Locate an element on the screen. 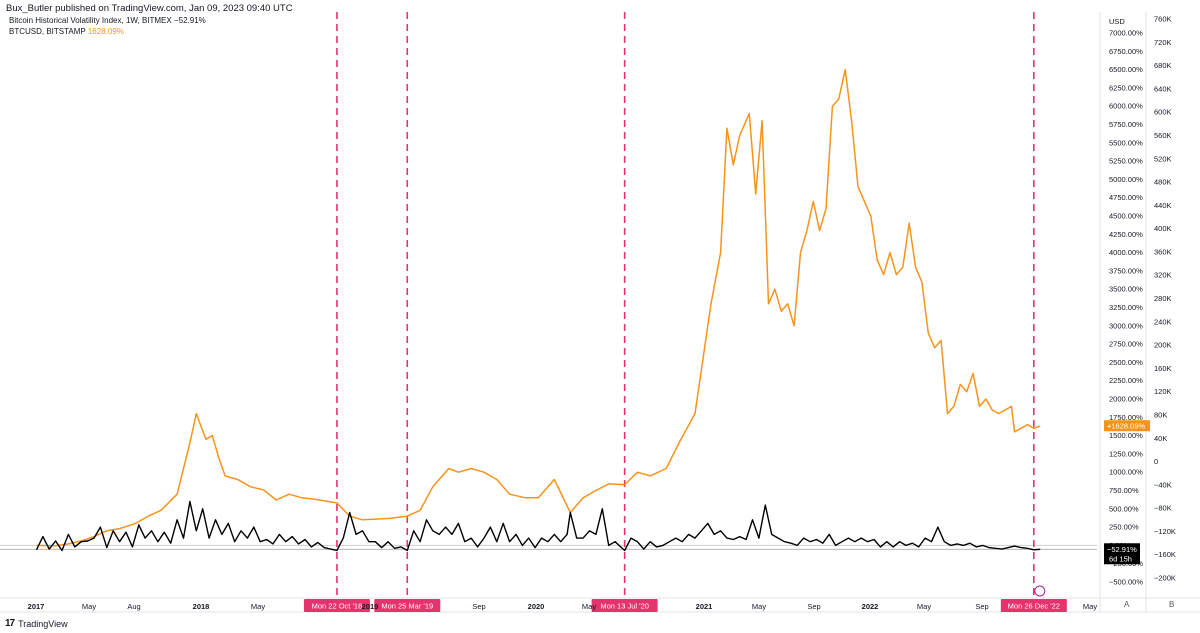  x-tick-label: 2018 is located at coordinates (201, 606).